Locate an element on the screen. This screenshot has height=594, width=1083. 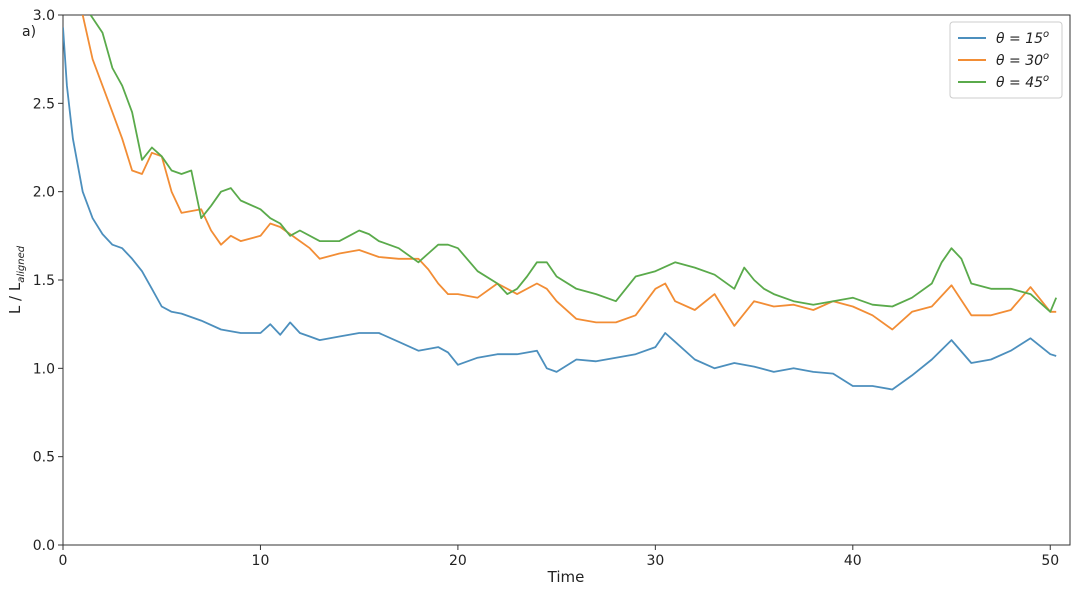
y-axis-label-main: L / L is located at coordinates (15, 298).